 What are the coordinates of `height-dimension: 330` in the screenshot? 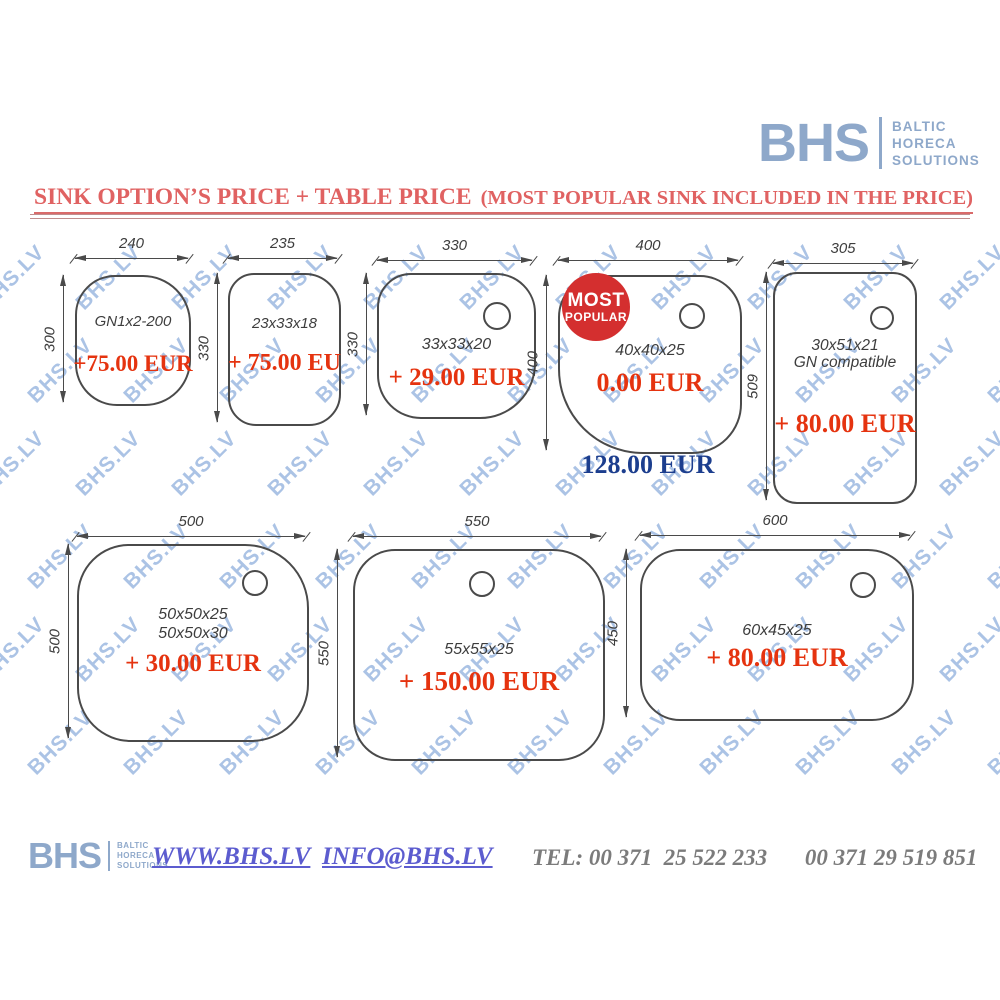 It's located at (359, 344).